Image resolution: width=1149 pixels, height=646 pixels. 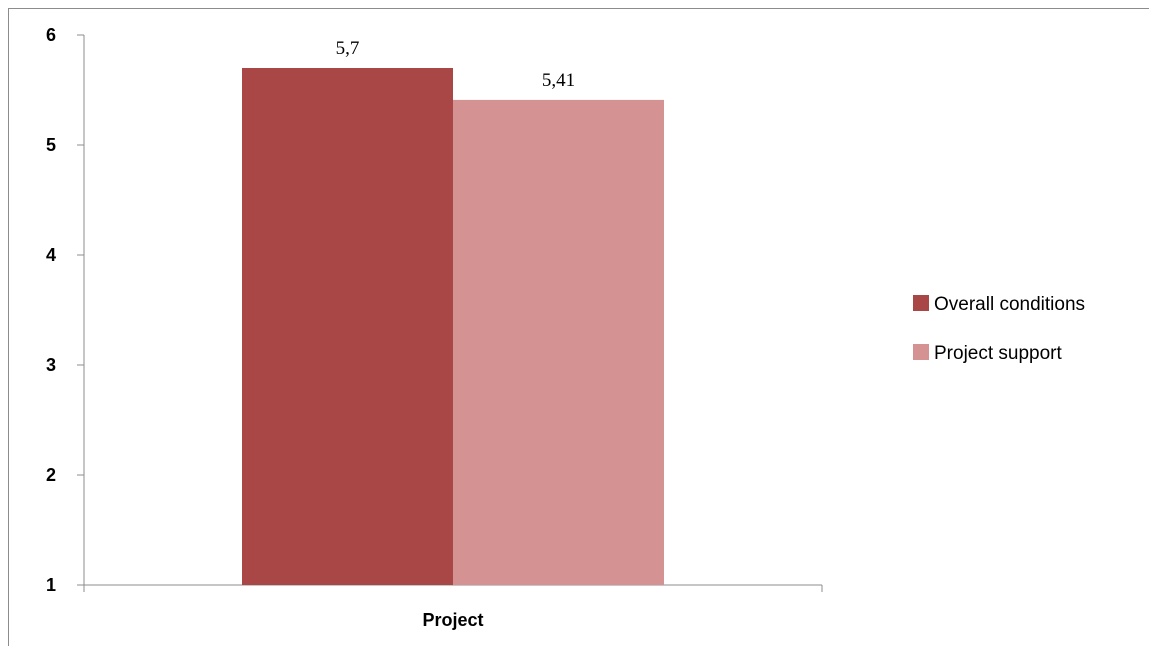 What do you see at coordinates (51, 475) in the screenshot?
I see `y-tick-label: 2` at bounding box center [51, 475].